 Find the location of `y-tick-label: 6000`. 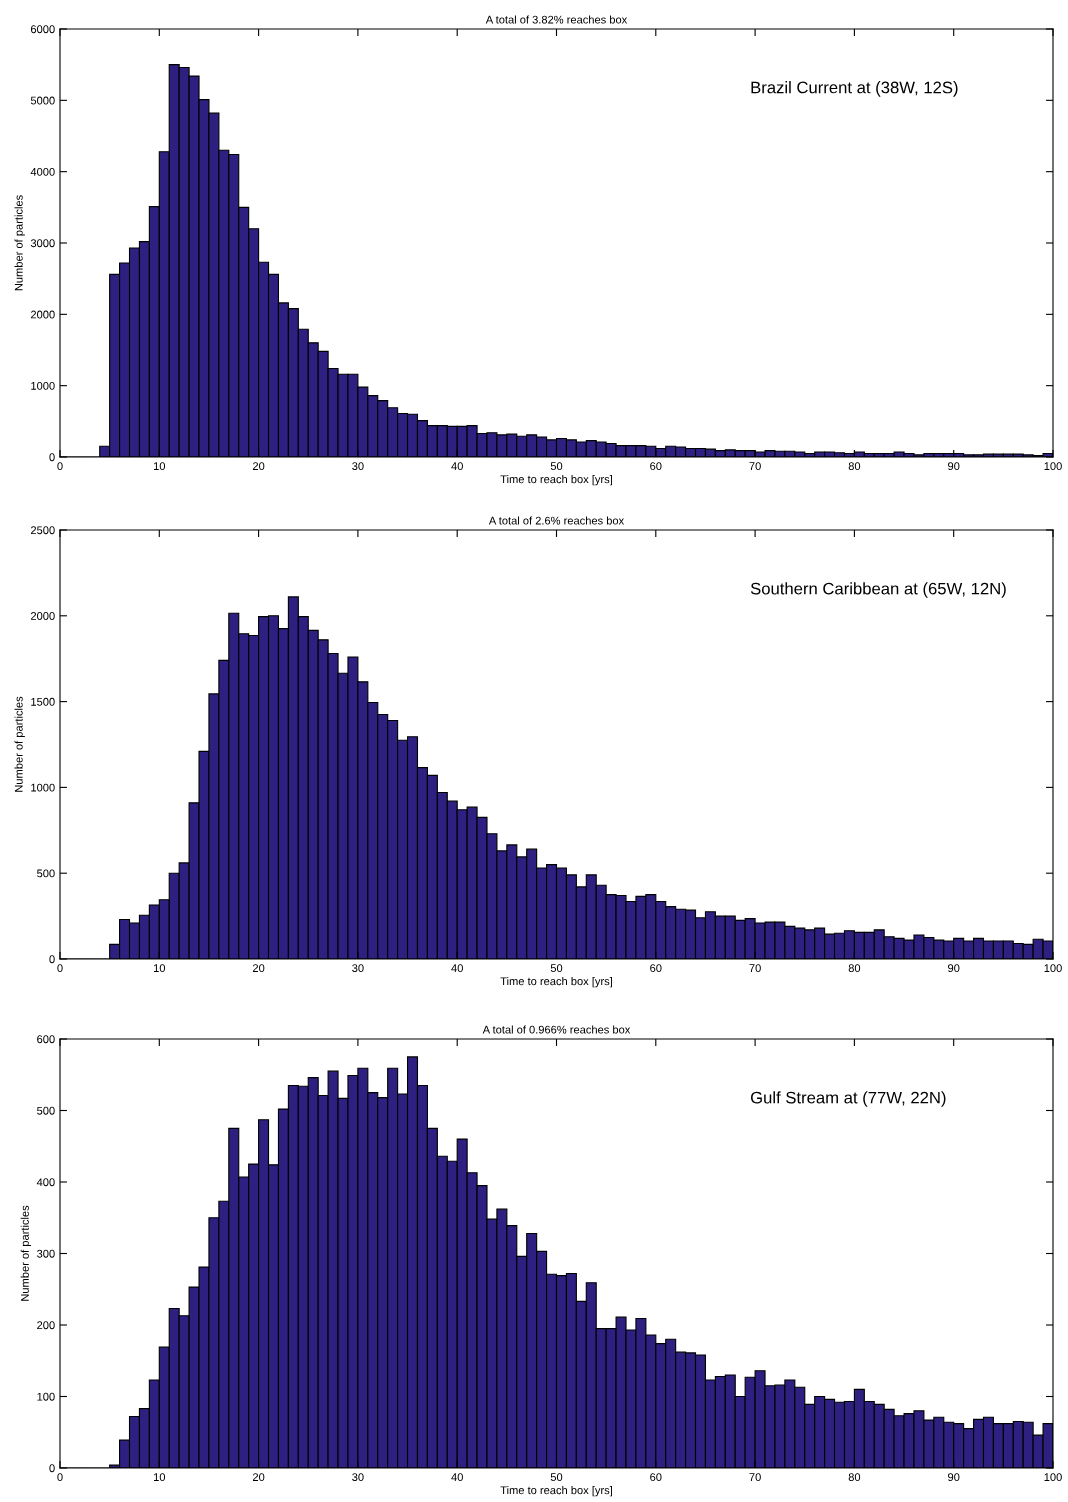

y-tick-label: 6000 is located at coordinates (42, 29).